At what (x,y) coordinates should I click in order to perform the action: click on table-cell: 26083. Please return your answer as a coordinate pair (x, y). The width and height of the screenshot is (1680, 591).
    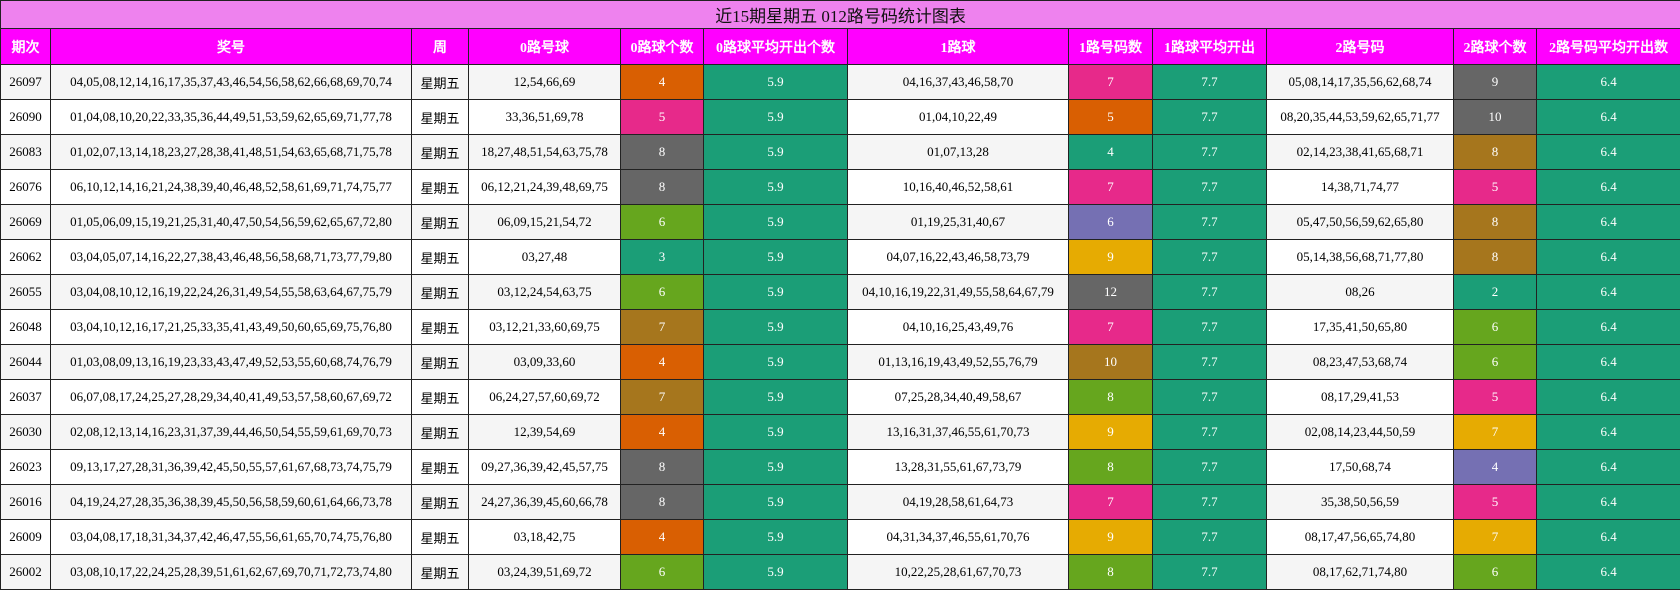
    Looking at the image, I should click on (25, 152).